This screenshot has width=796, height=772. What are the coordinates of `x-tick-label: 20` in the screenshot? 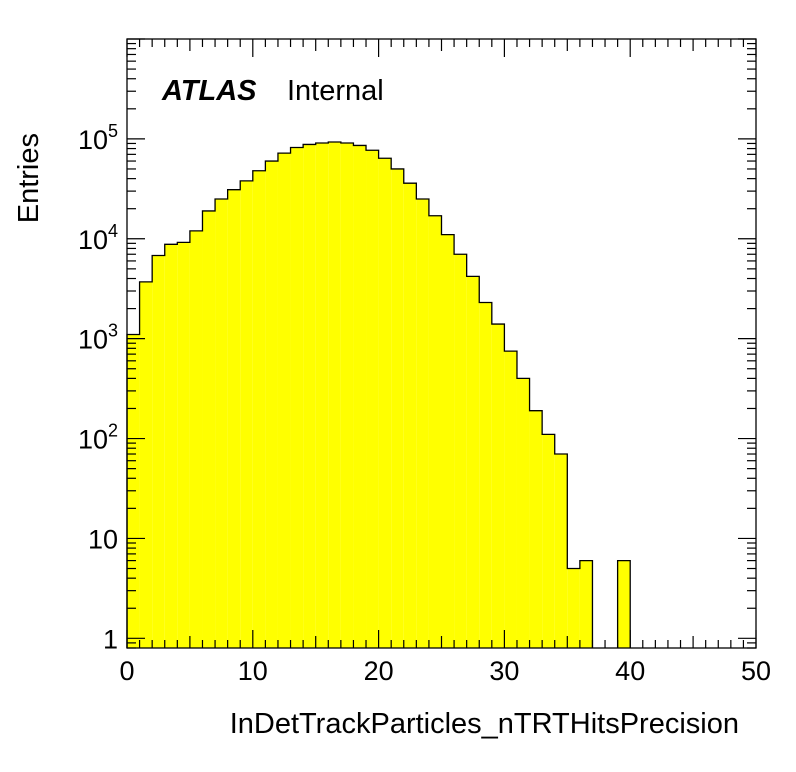 It's located at (379, 671).